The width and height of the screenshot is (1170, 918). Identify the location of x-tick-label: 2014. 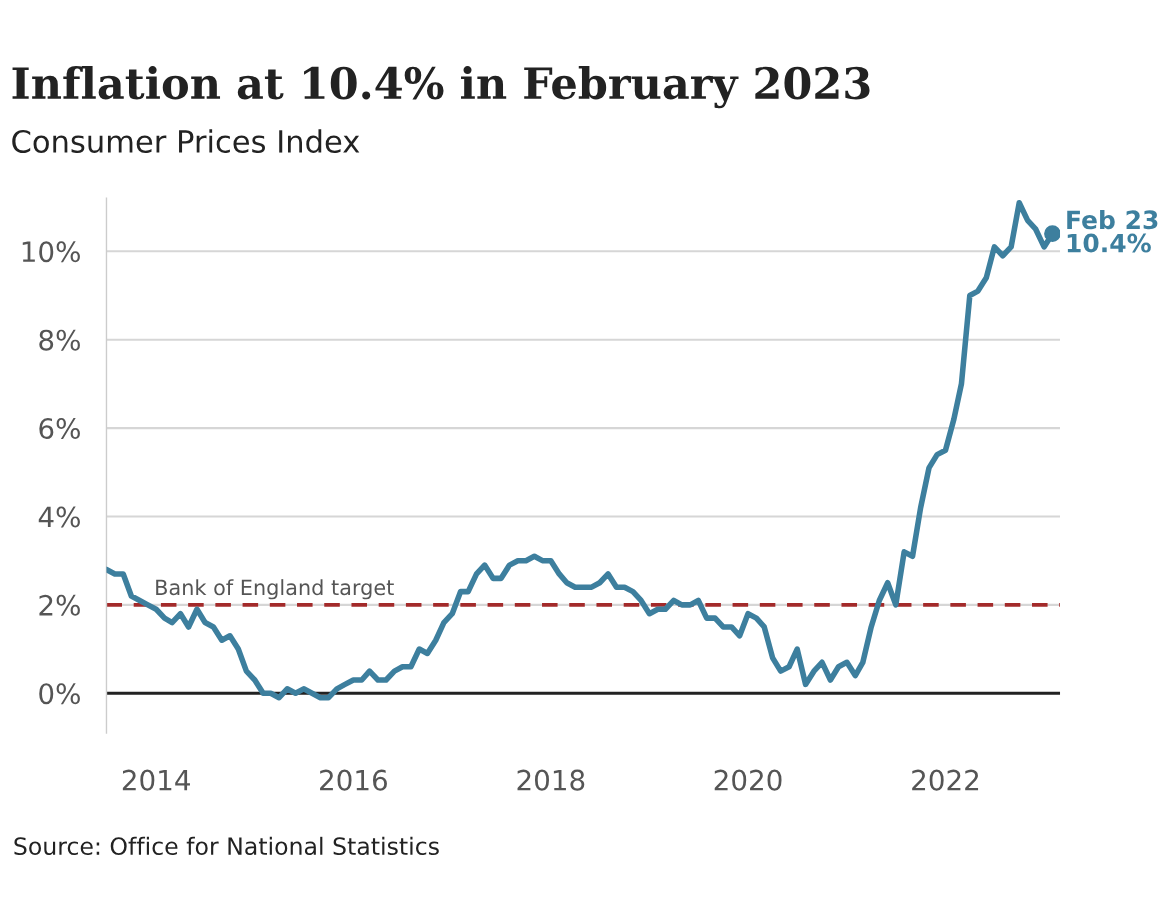
(156, 780).